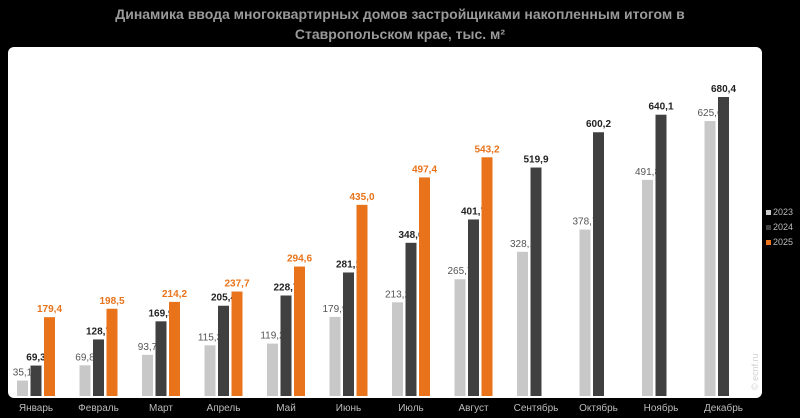  Describe the element at coordinates (473, 211) in the screenshot. I see `value-label: 401,7` at that location.